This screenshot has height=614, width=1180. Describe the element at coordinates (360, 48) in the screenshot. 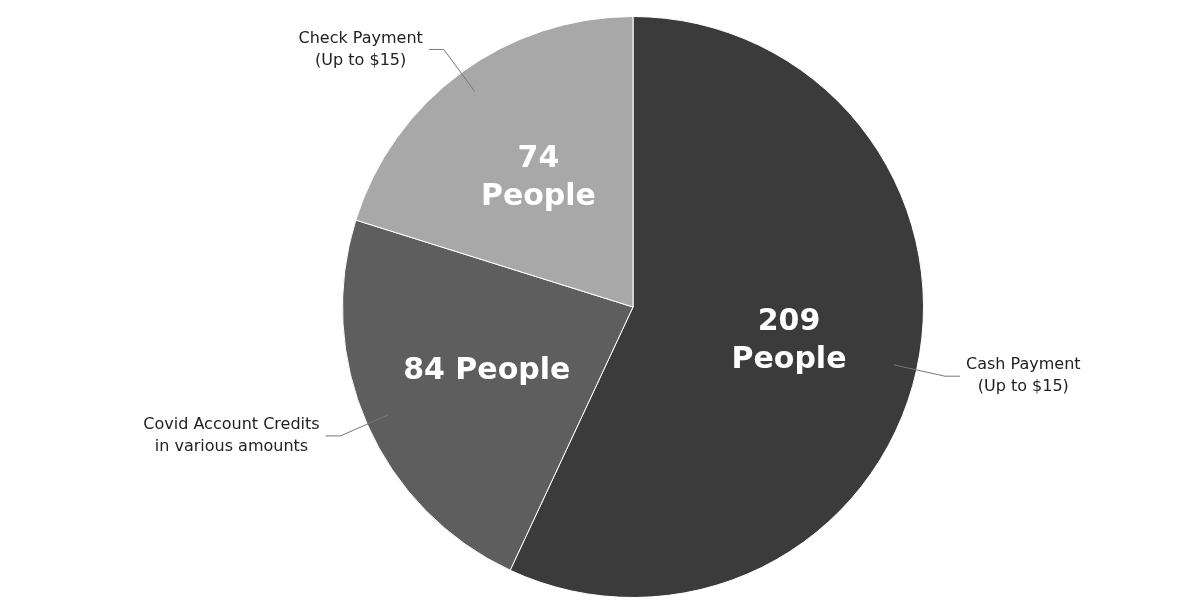

I see `slice-label: Check Payment (Up to $15)` at that location.